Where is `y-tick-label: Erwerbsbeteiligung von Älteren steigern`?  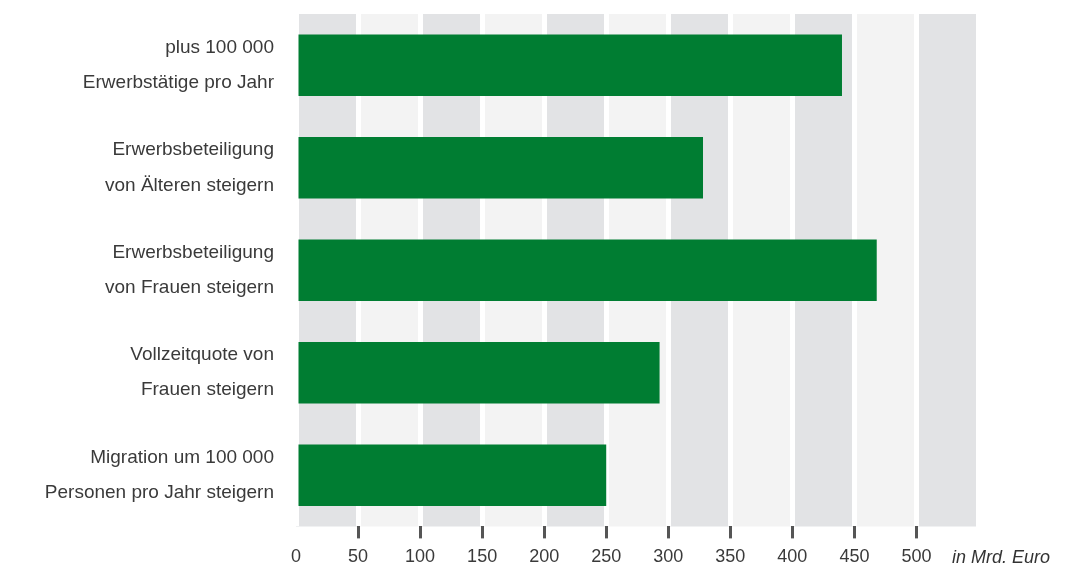
y-tick-label: Erwerbsbeteiligung von Älteren steigern is located at coordinates (189, 166).